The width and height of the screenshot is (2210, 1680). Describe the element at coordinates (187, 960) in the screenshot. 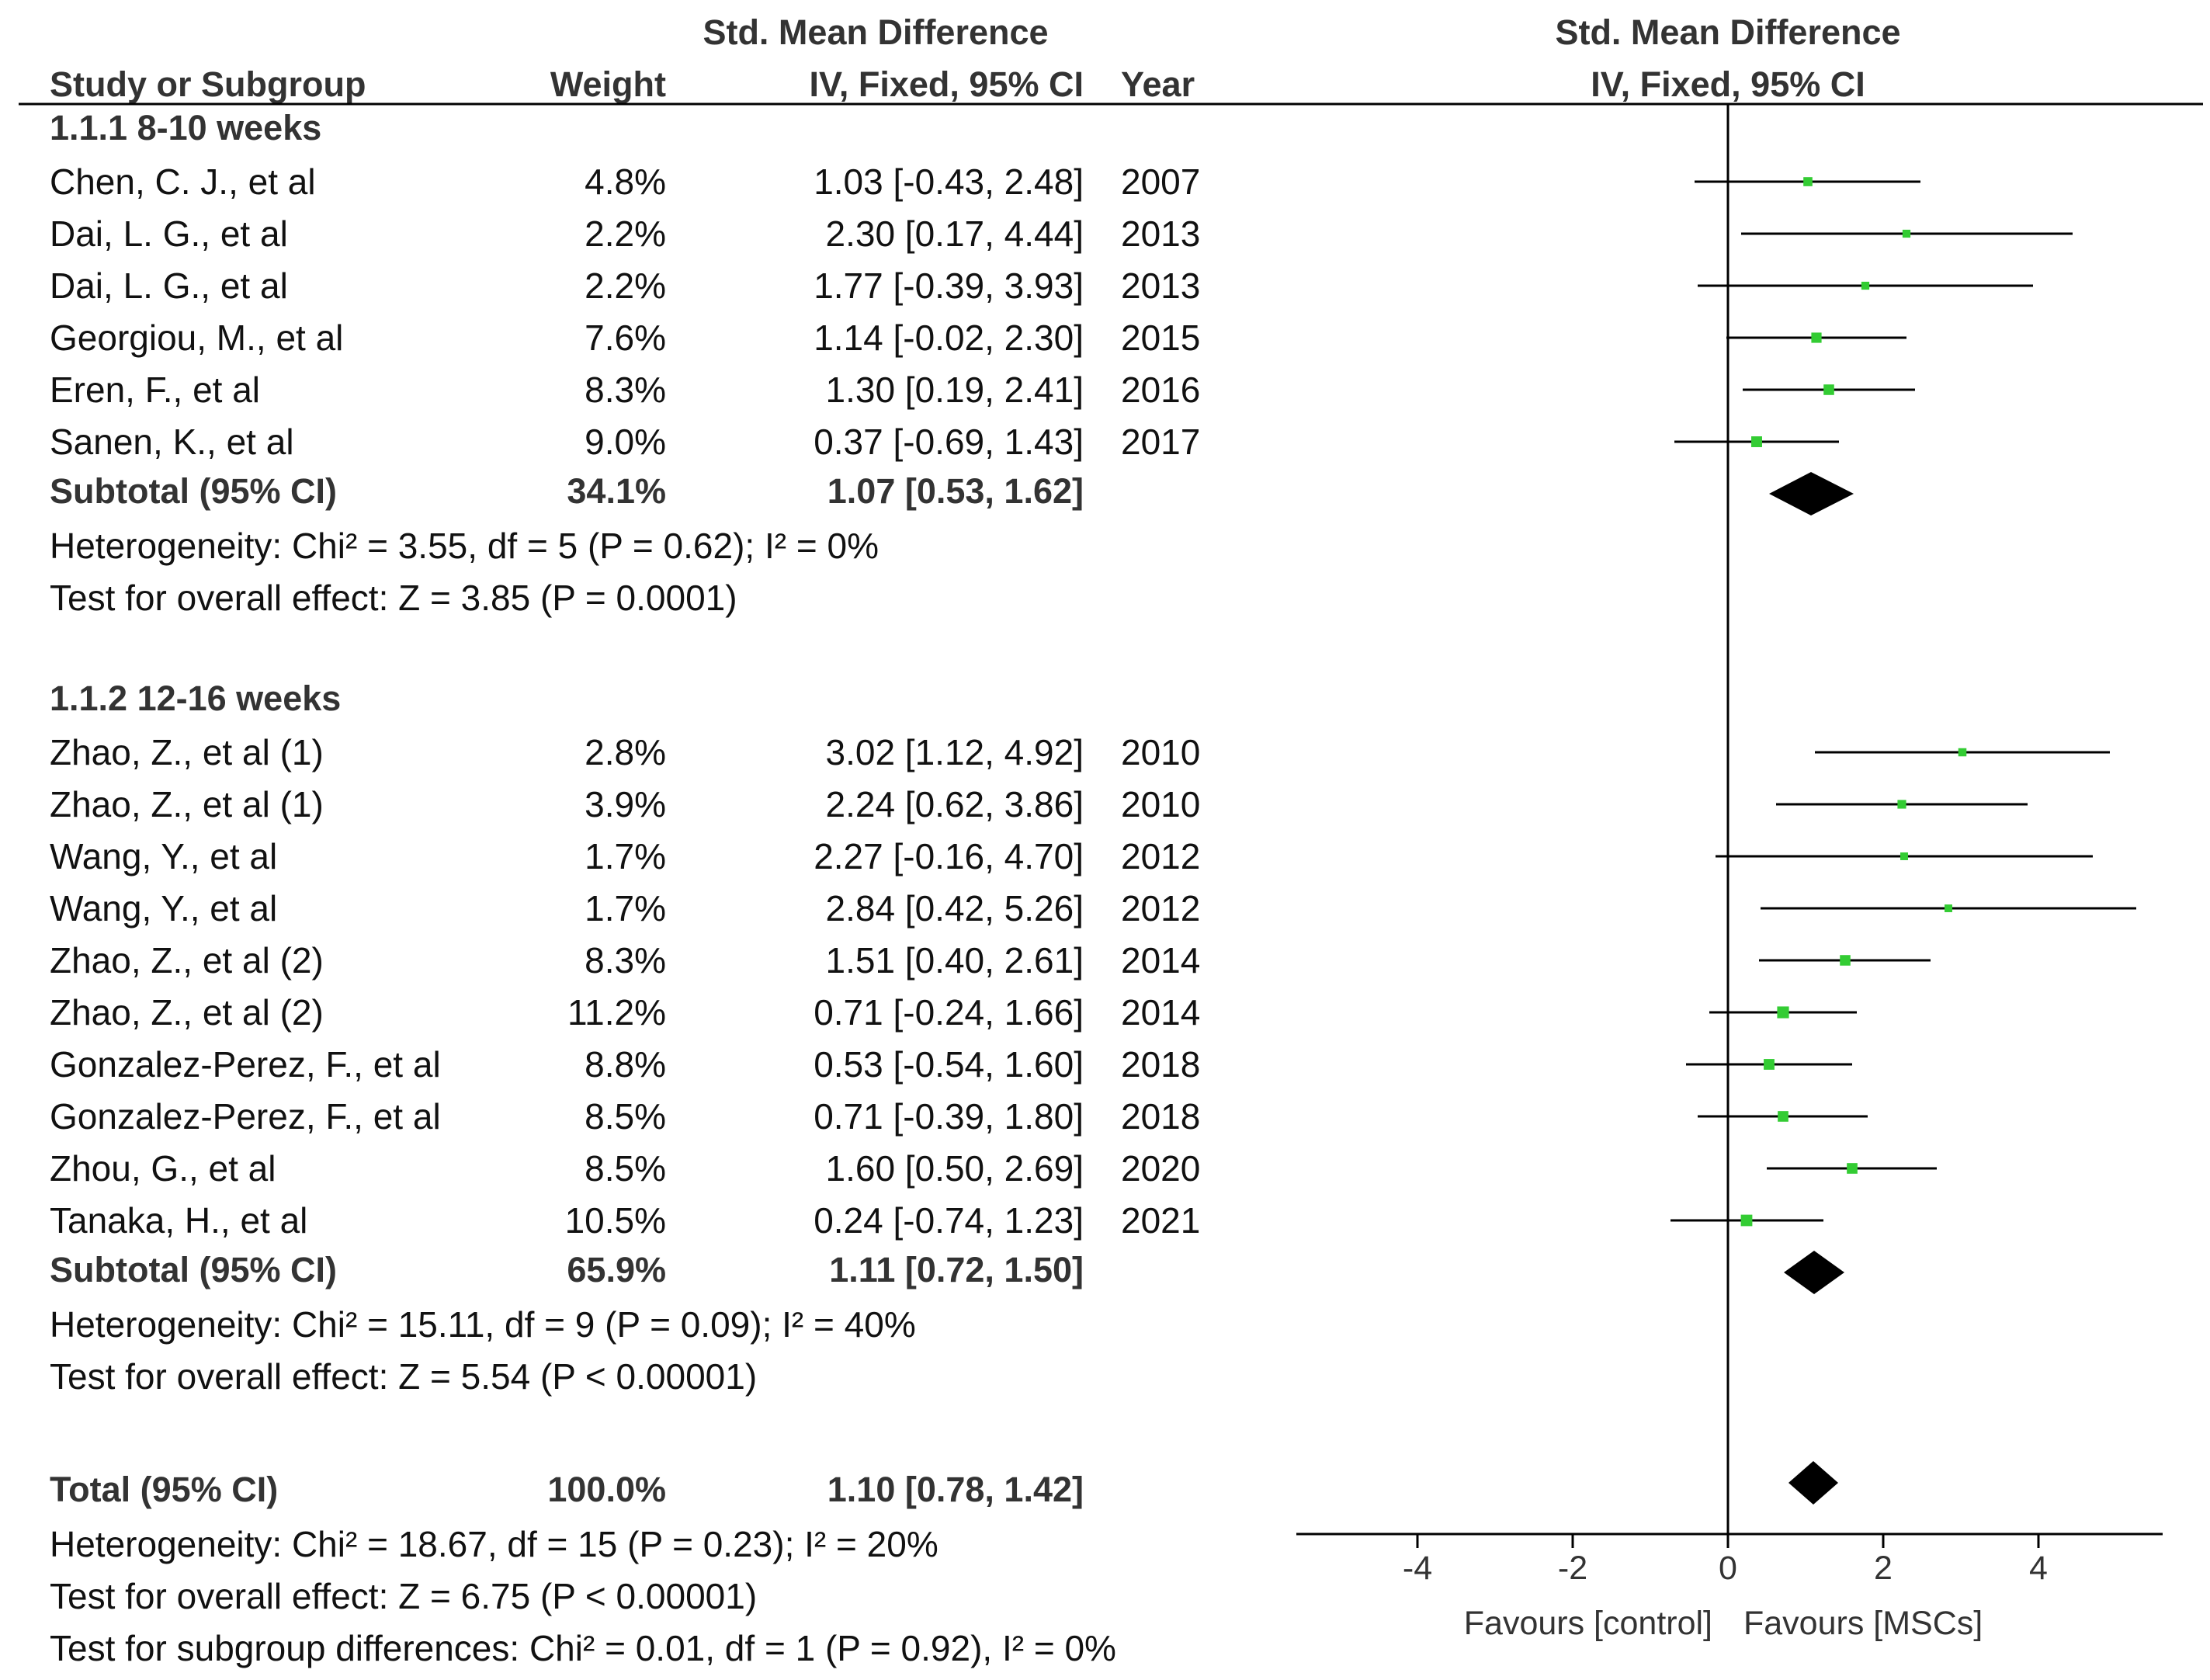

I see `study-name: Zhao, Z., et al (2)` at that location.